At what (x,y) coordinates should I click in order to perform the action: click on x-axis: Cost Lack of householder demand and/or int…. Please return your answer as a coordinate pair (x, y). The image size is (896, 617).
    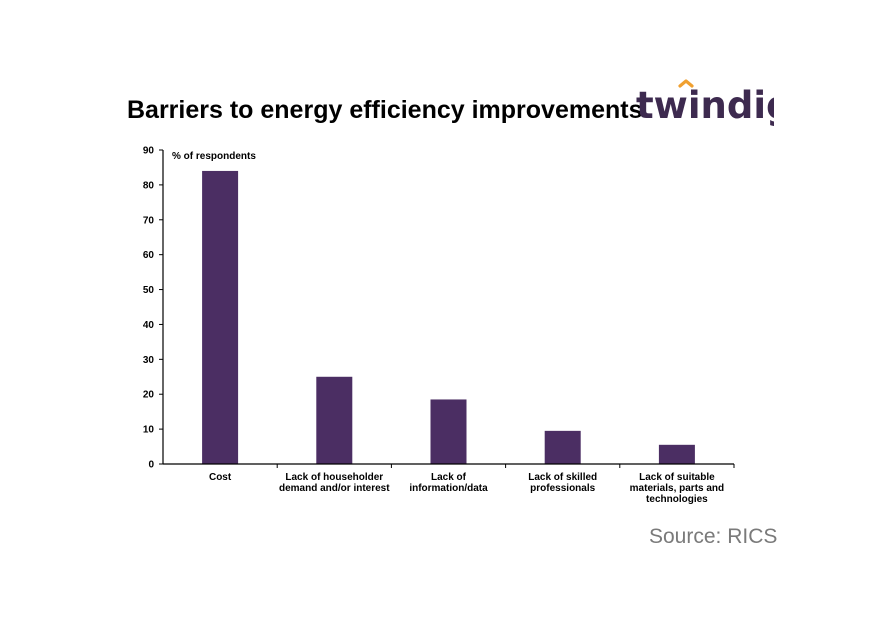
    Looking at the image, I should click on (449, 484).